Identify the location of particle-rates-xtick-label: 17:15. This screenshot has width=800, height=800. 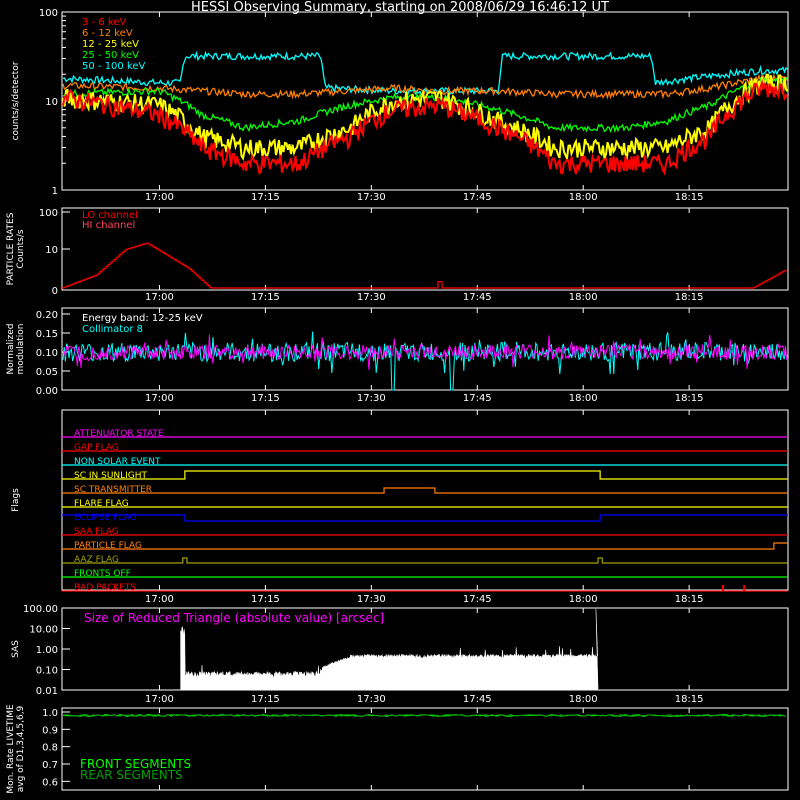
(265, 297).